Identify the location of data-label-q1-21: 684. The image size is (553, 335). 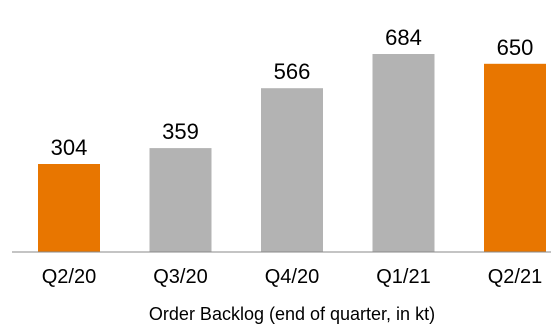
(403, 37).